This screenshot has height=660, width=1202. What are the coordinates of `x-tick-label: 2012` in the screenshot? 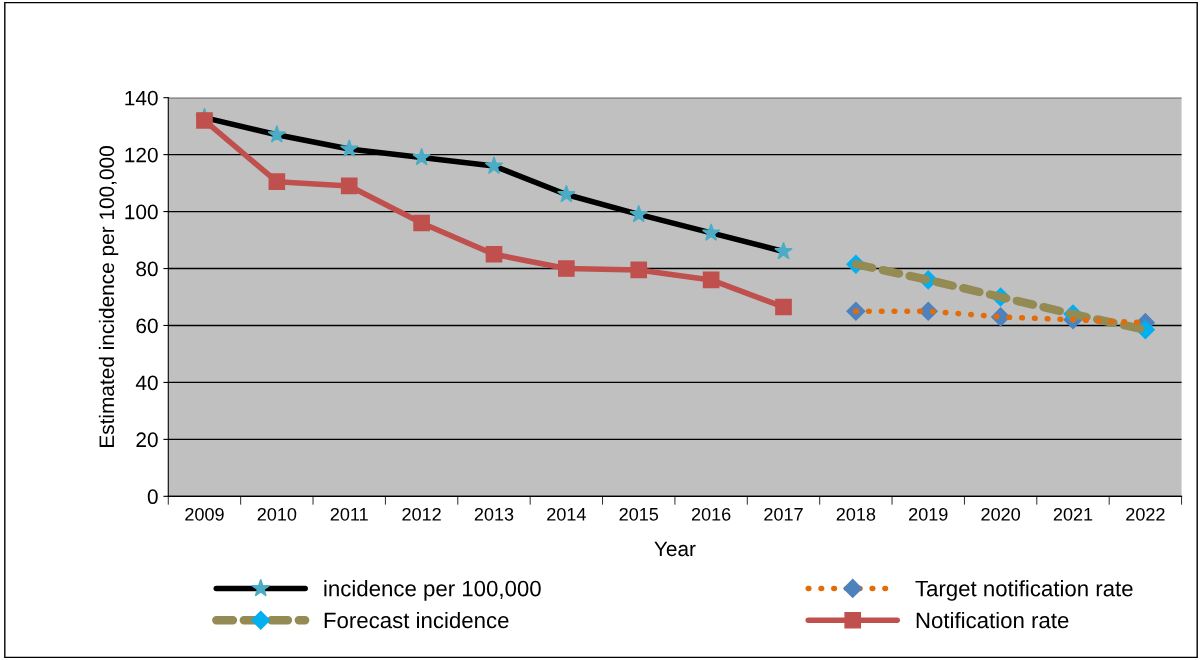 It's located at (421, 514).